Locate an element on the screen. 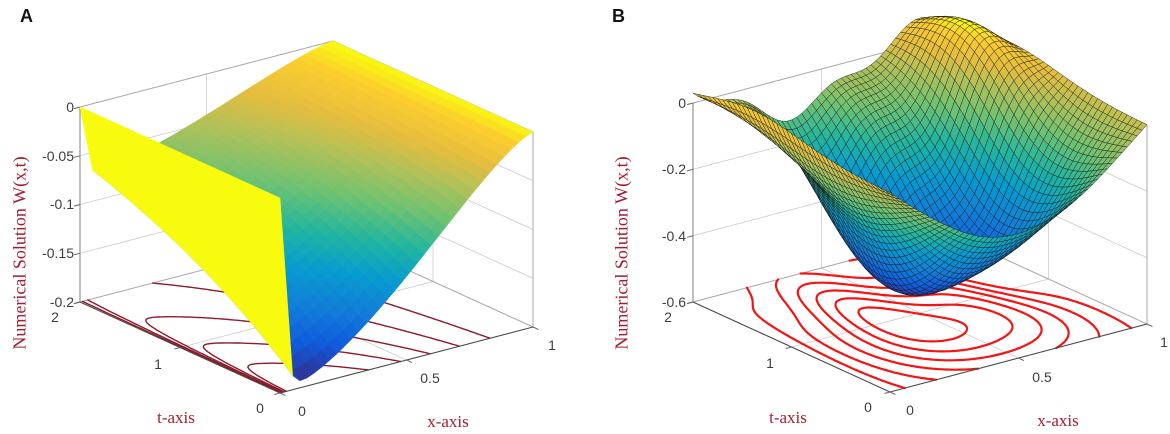 This screenshot has width=1170, height=434. panel-a-ztick-3: -0.15 is located at coordinates (58, 253).